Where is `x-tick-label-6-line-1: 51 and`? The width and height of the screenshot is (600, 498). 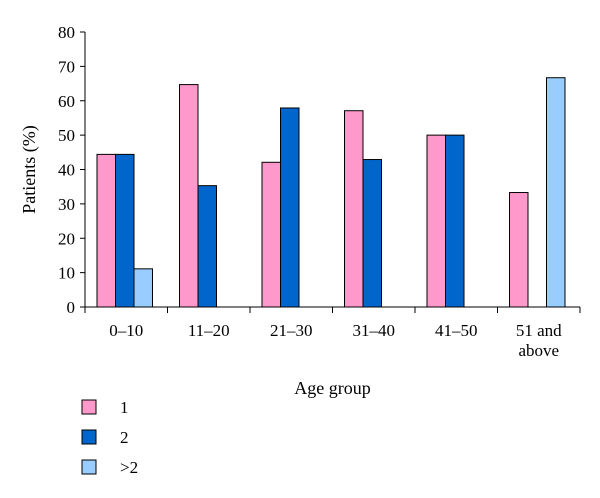 x-tick-label-6-line-1: 51 and is located at coordinates (539, 330).